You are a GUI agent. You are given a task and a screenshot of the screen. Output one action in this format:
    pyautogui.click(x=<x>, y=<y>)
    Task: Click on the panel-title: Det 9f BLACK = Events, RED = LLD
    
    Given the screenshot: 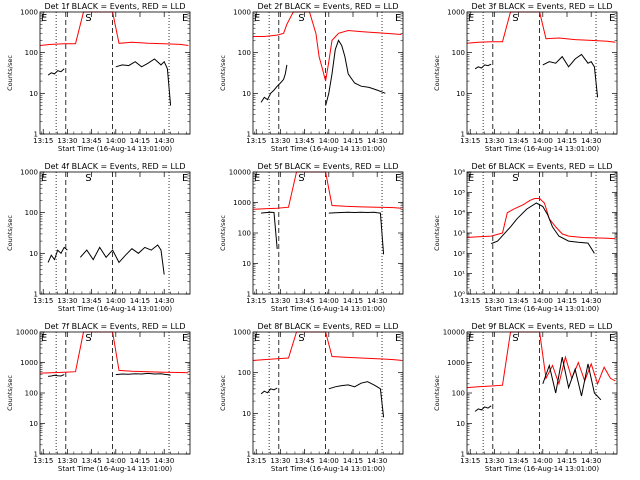 What is the action you would take?
    pyautogui.click(x=541, y=326)
    